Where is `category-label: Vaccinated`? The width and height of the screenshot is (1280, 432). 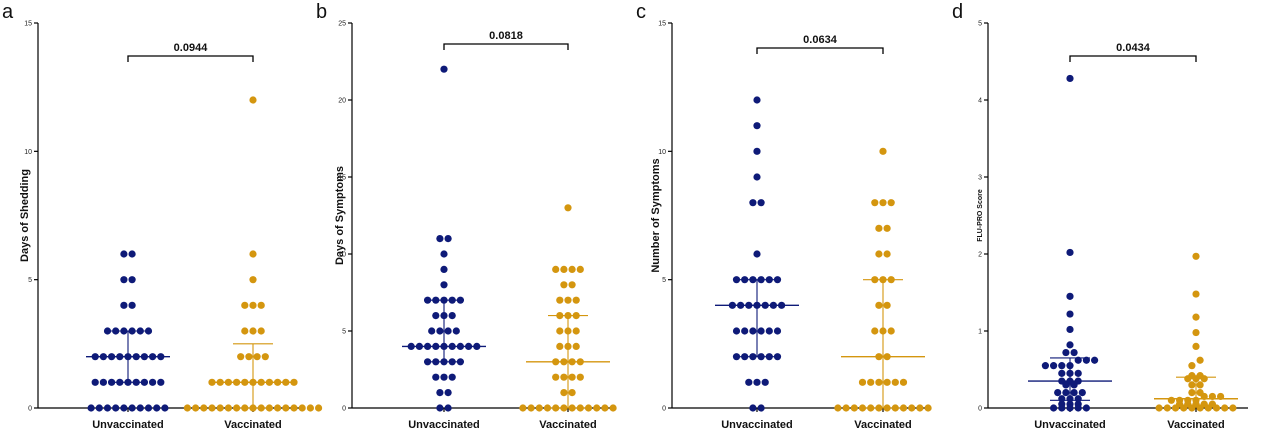
category-label: Vaccinated is located at coordinates (882, 425).